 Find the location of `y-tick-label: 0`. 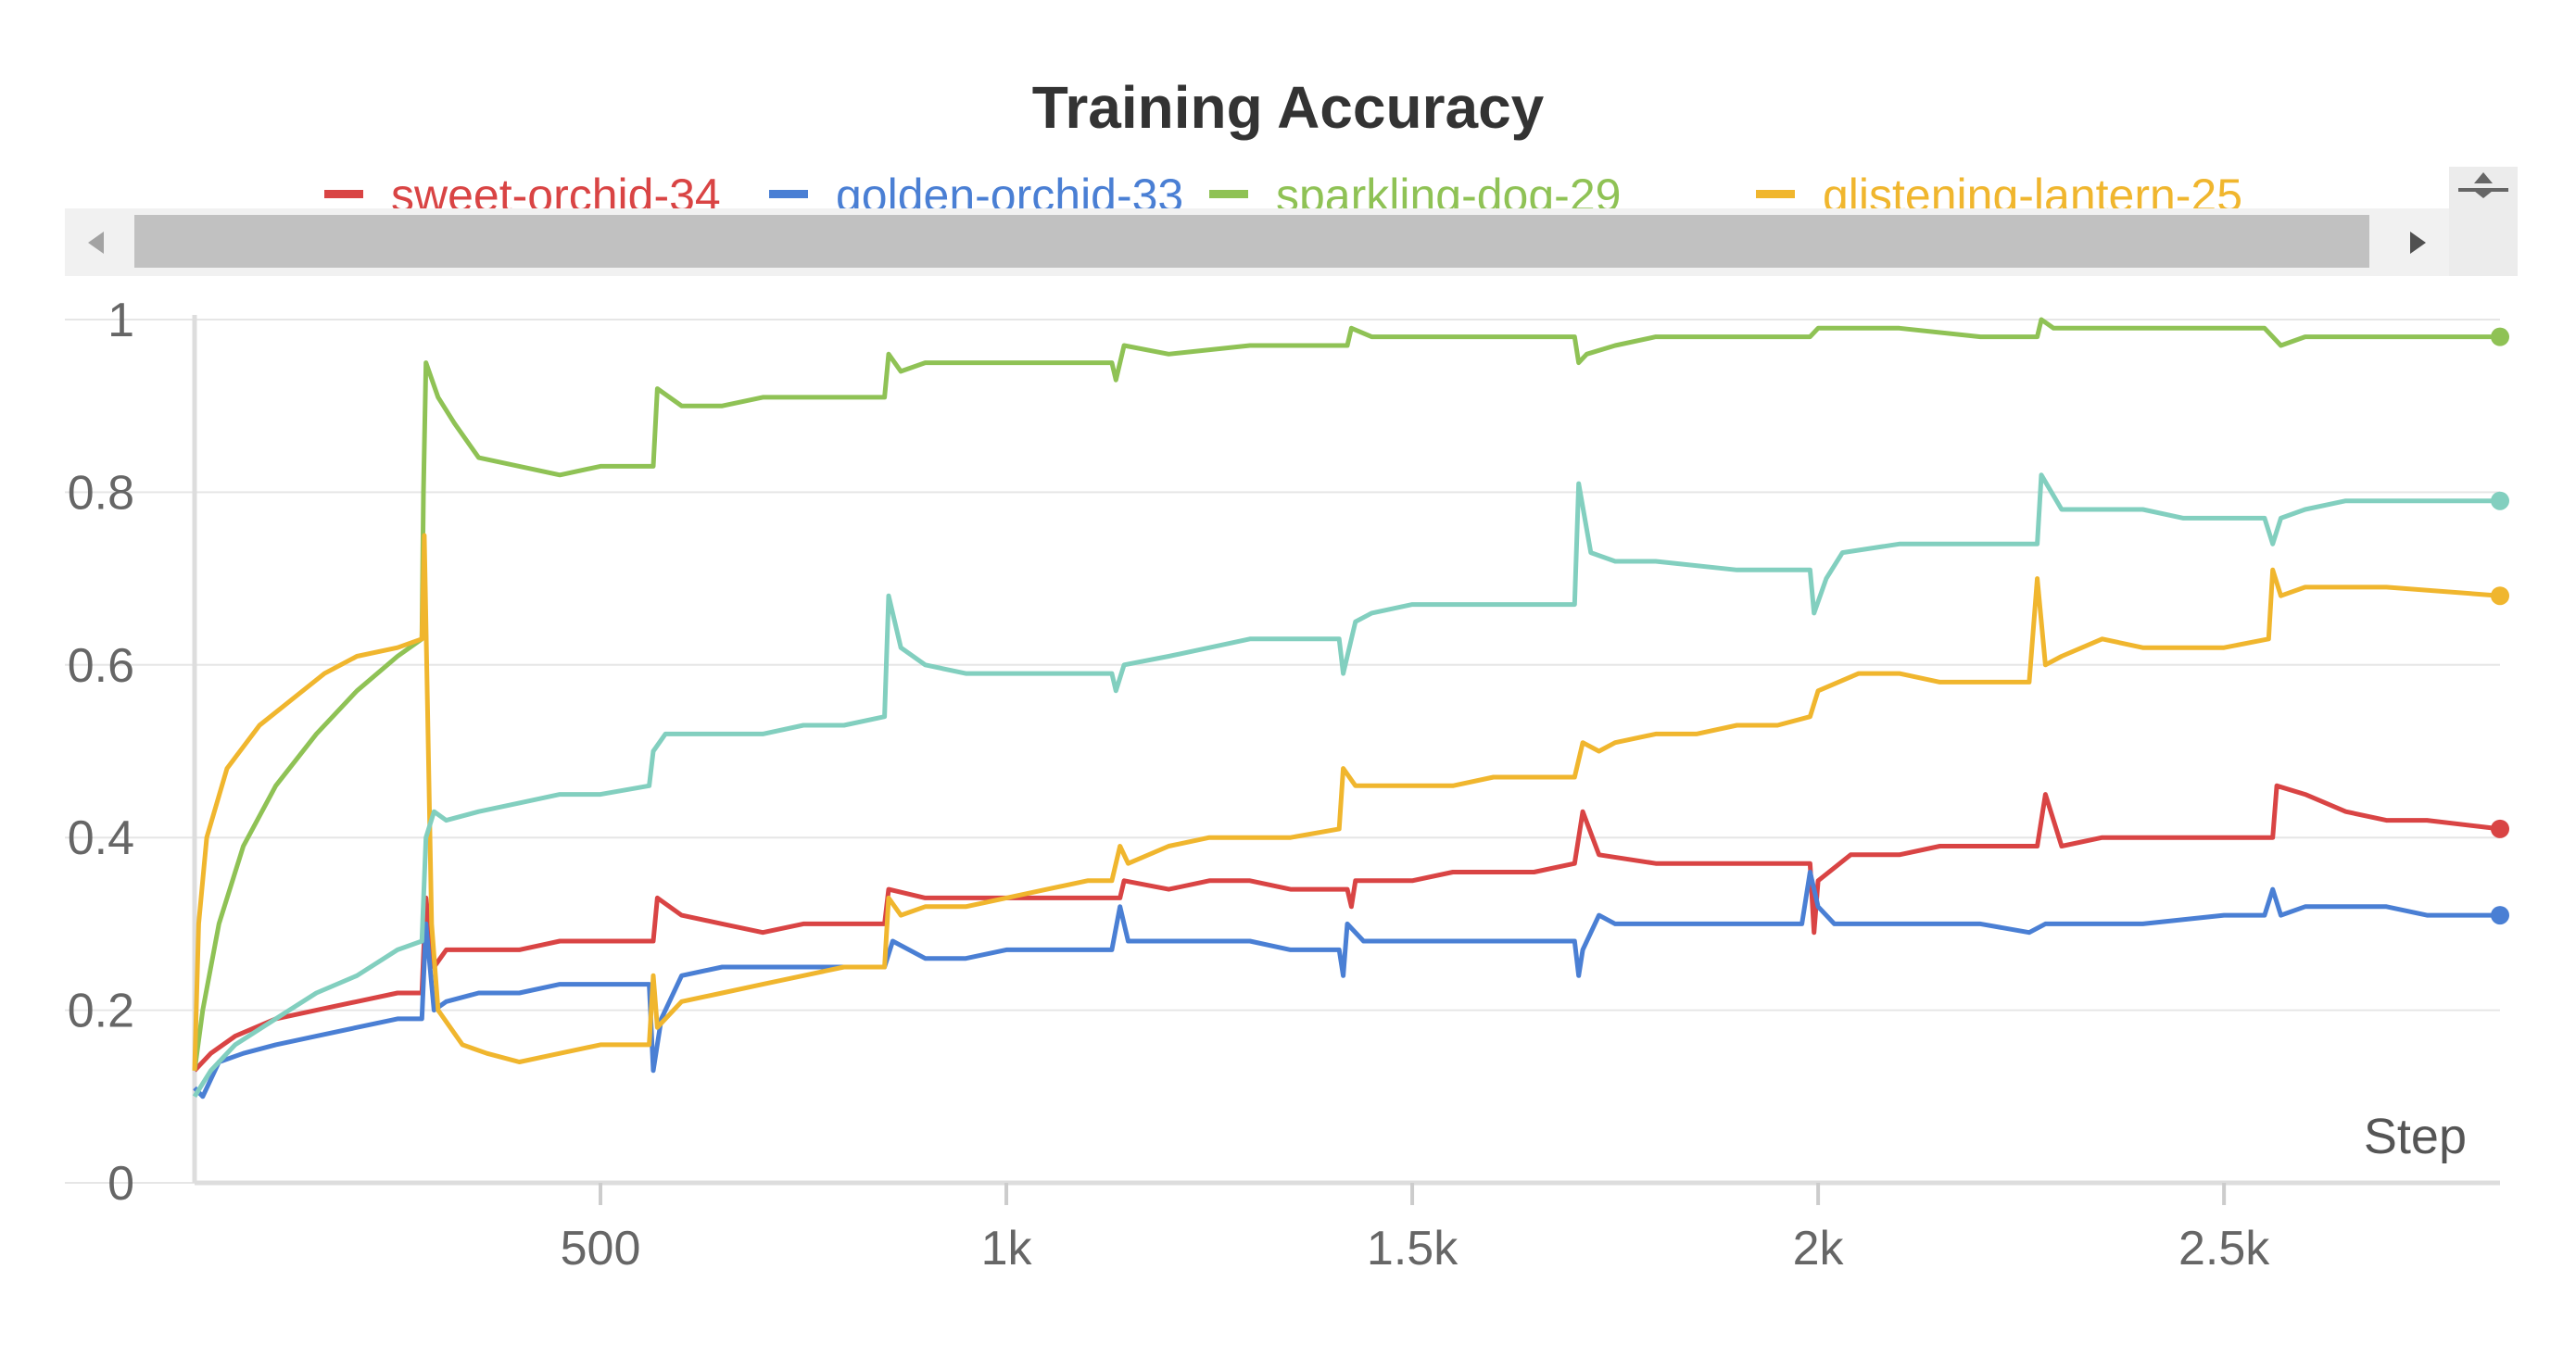

y-tick-label: 0 is located at coordinates (120, 1184).